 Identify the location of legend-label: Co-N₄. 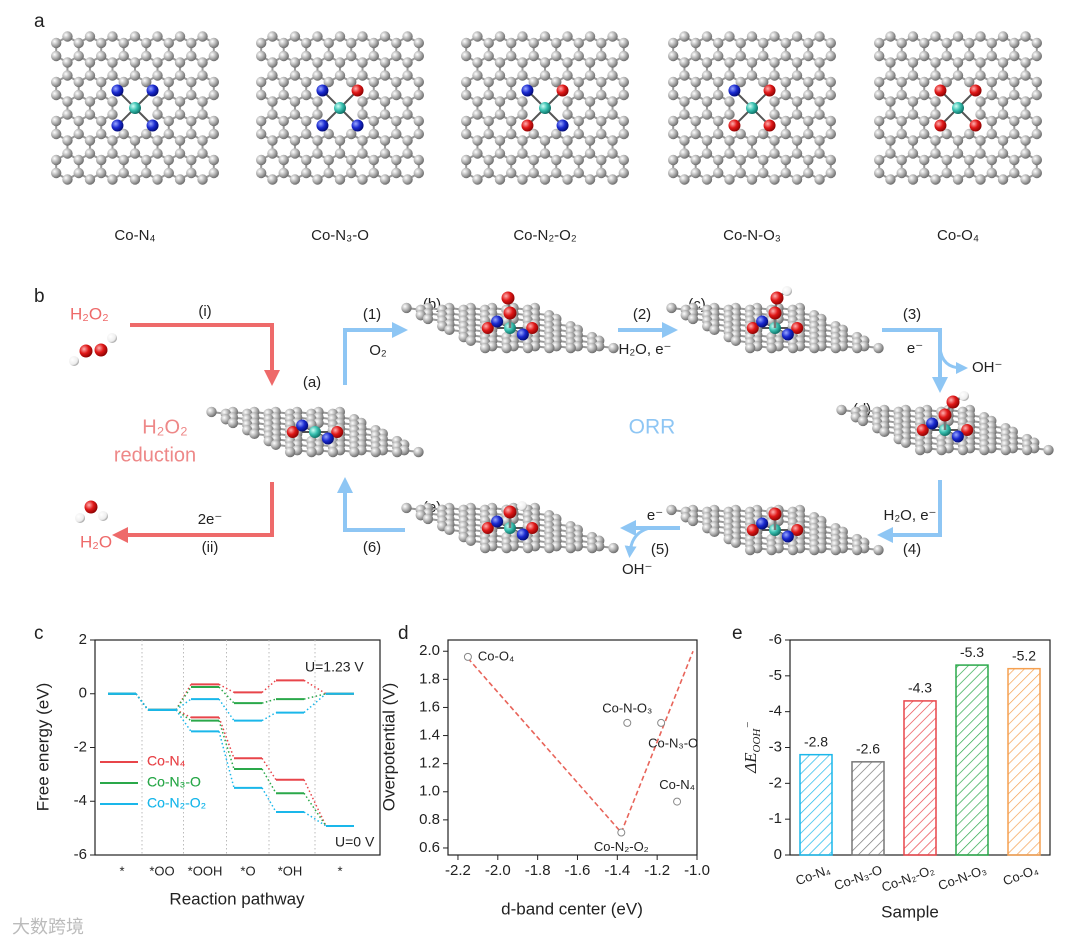
(166, 761).